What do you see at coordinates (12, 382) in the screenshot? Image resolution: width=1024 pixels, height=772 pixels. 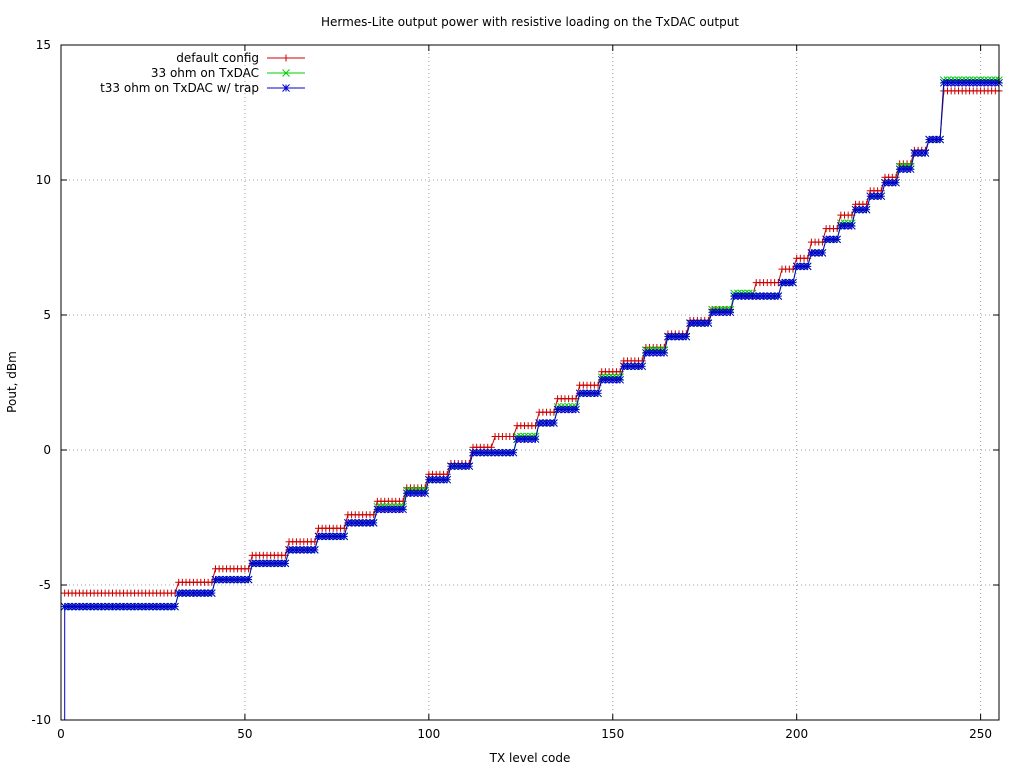 I see `y-axis-label: Pout, dBm` at bounding box center [12, 382].